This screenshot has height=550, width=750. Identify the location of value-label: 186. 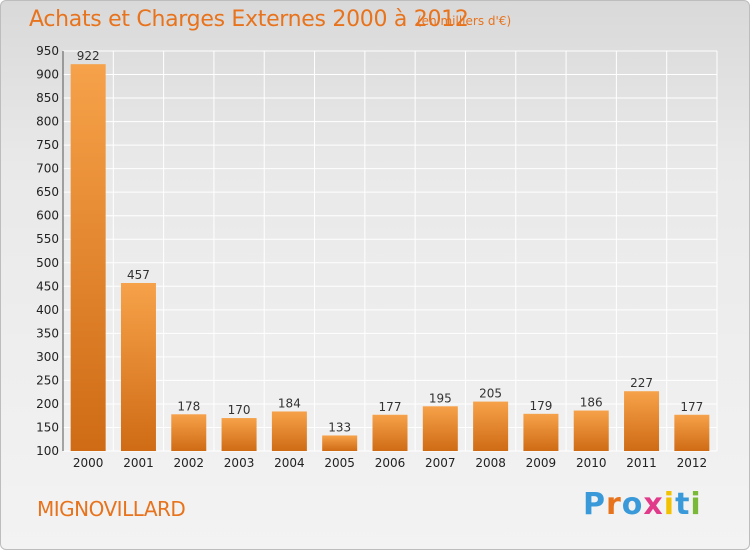
(591, 403).